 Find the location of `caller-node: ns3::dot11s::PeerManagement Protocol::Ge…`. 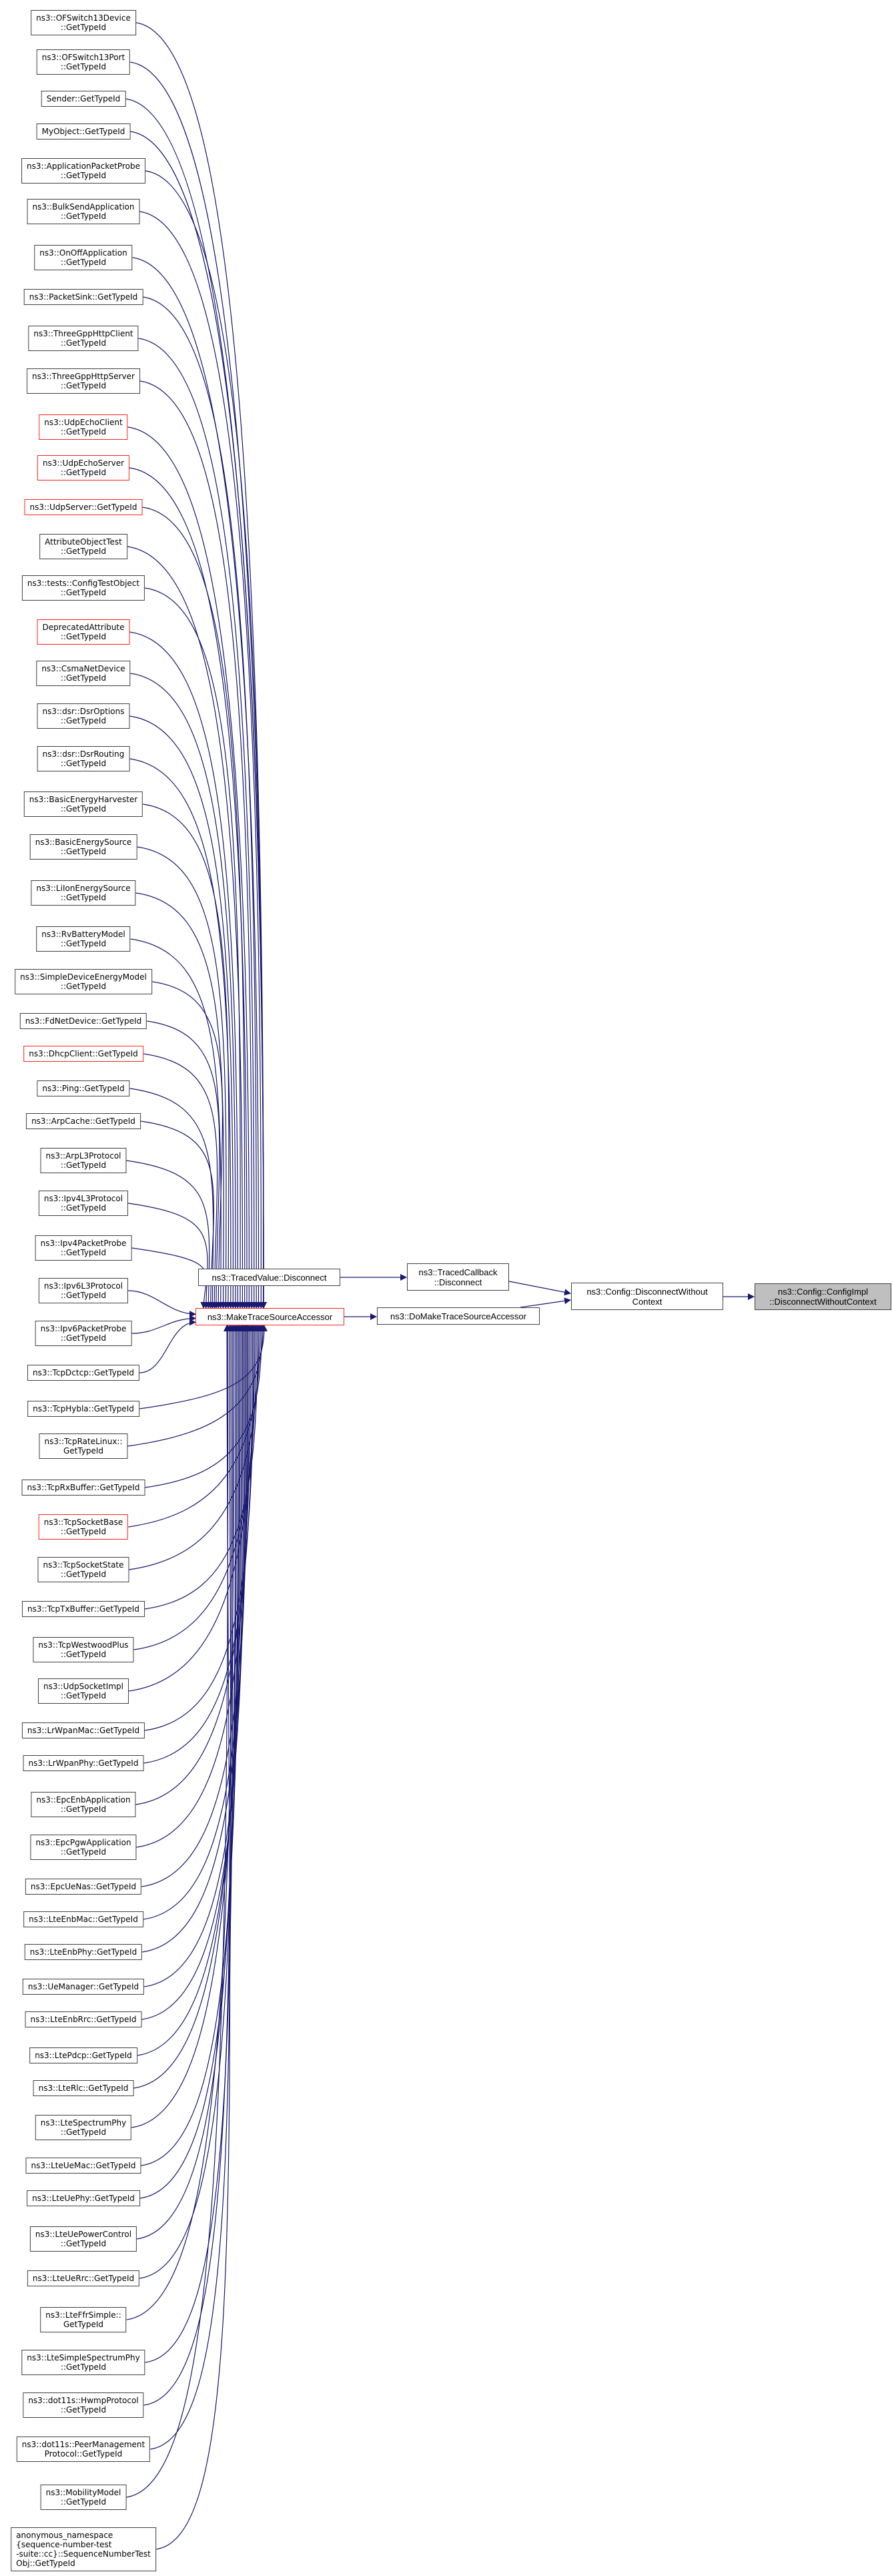

caller-node: ns3::dot11s::PeerManagement Protocol::Ge… is located at coordinates (83, 2449).